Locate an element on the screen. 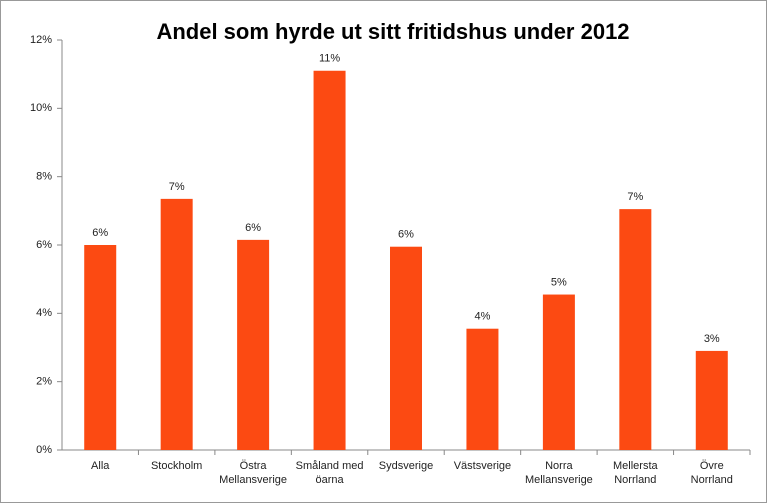 The width and height of the screenshot is (768, 504). x-tick-label: Sydsverige is located at coordinates (406, 466).